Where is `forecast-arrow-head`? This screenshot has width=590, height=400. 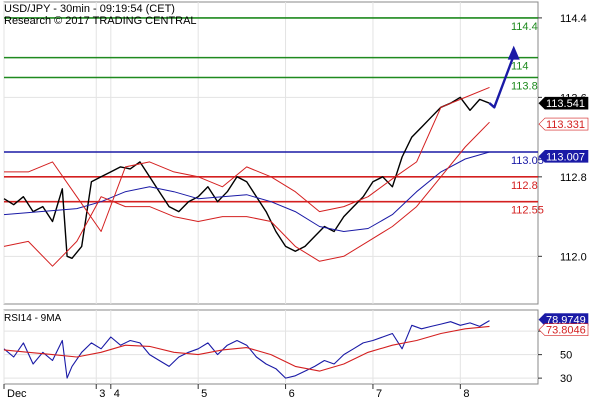
forecast-arrow-head is located at coordinates (513, 52).